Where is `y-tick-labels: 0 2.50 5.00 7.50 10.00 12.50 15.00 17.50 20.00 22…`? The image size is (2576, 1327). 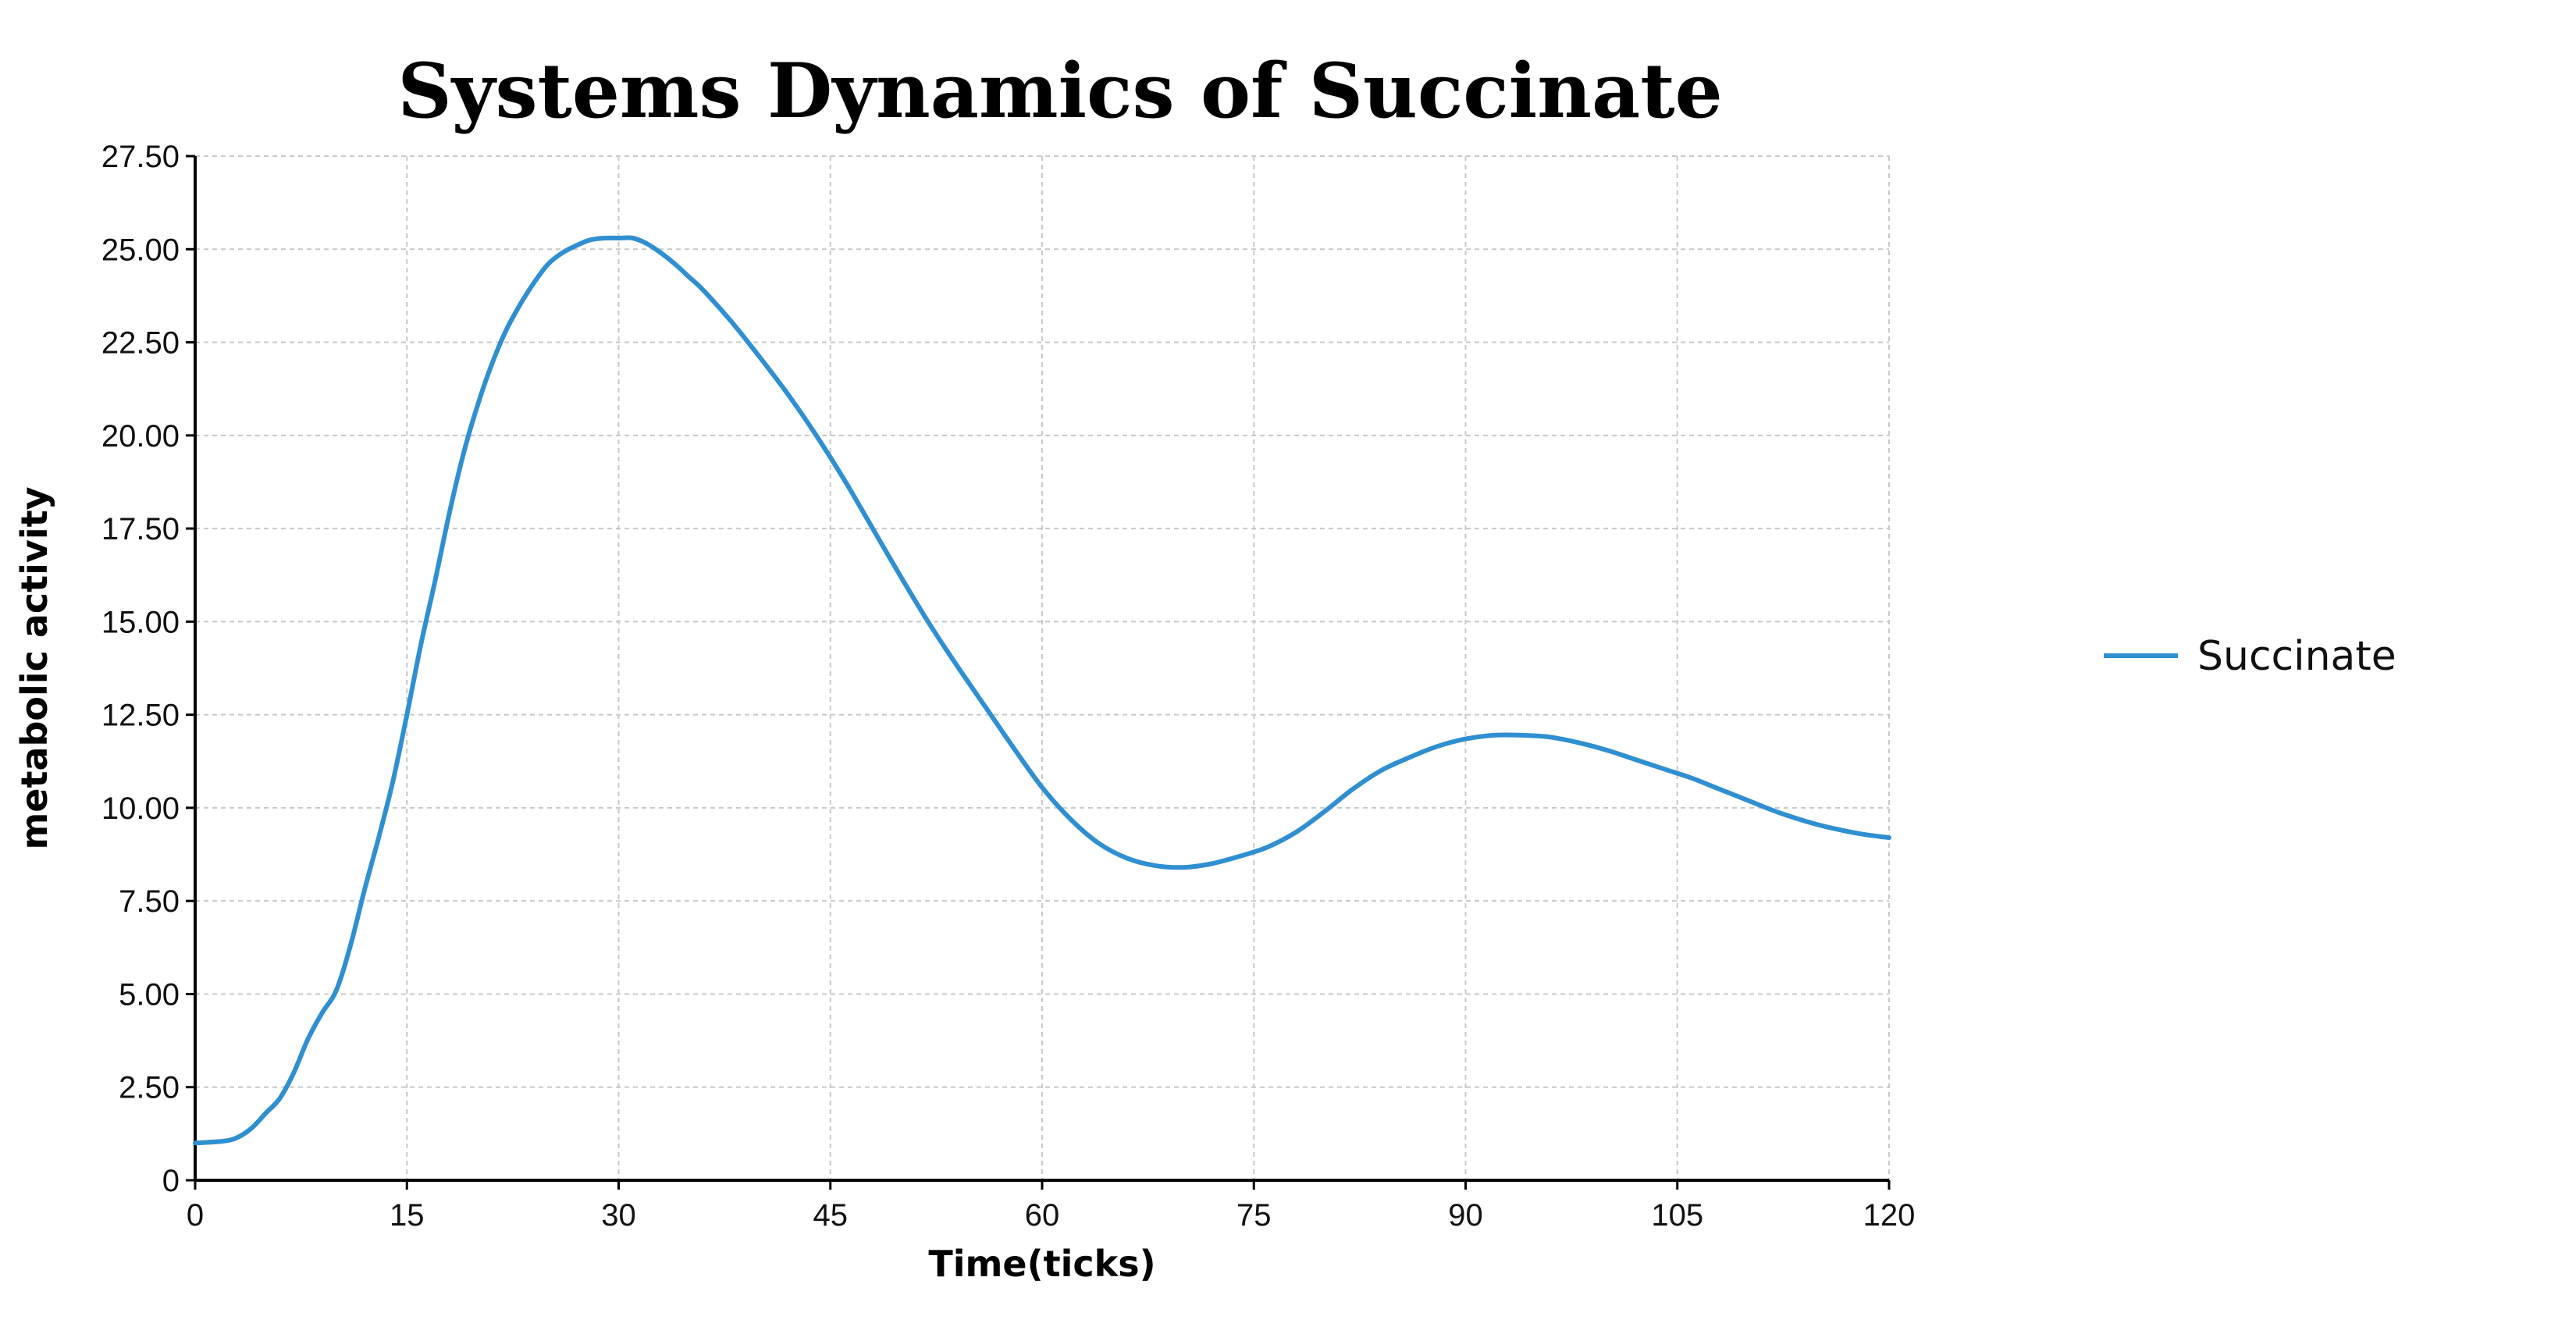
y-tick-labels: 0 2.50 5.00 7.50 10.00 12.50 15.00 17.50 20.00 22… is located at coordinates (148, 669).